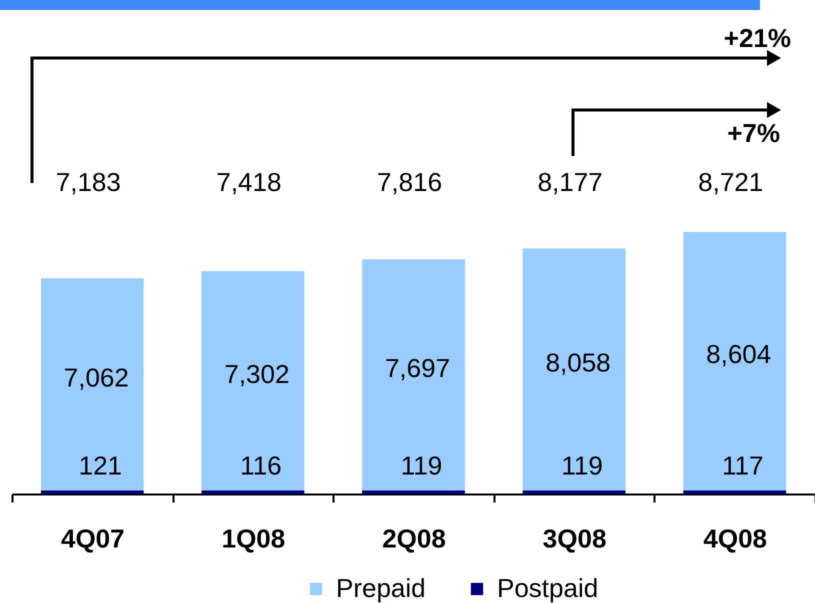 Image resolution: width=815 pixels, height=603 pixels. I want to click on data-label: 116, so click(261, 465).